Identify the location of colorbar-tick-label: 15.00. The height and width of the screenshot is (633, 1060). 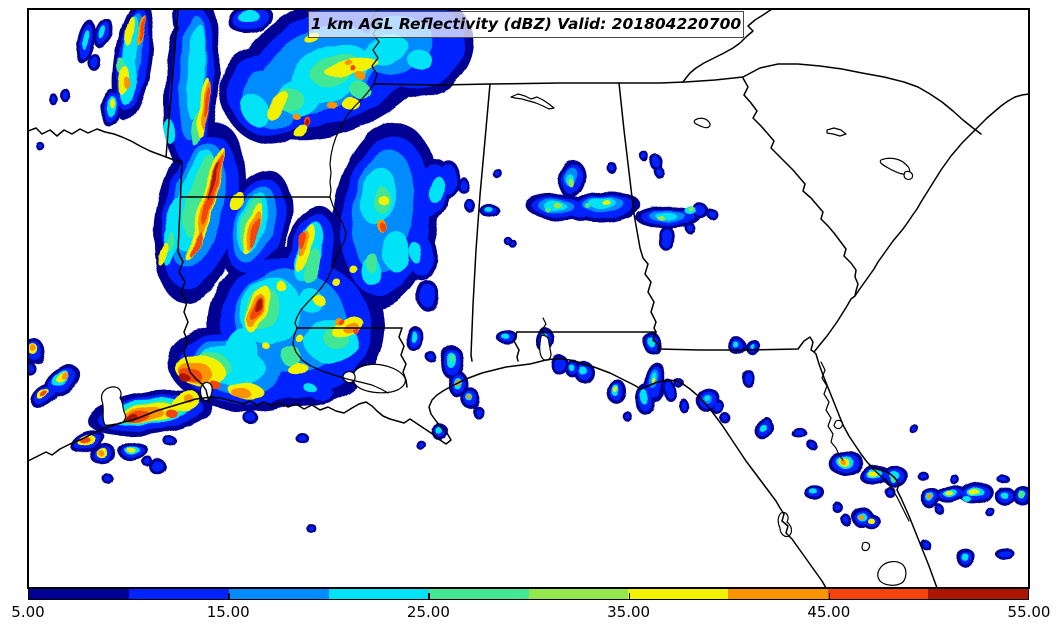
(228, 612).